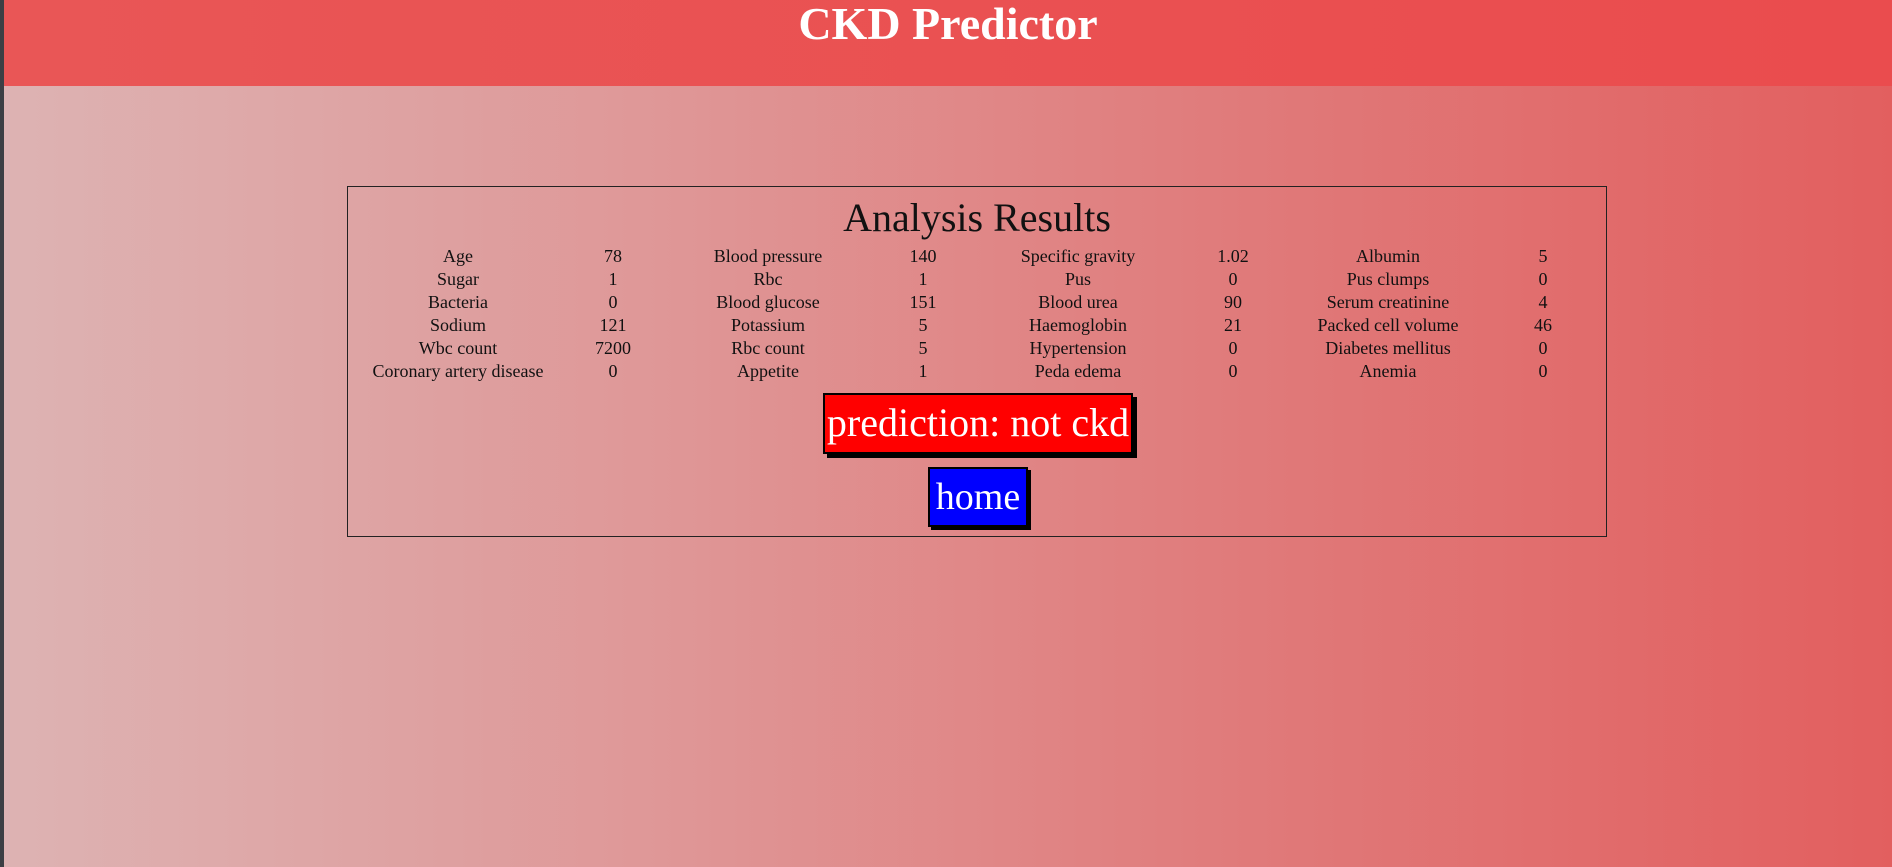  What do you see at coordinates (1078, 325) in the screenshot?
I see `field-label: Haemoglobin` at bounding box center [1078, 325].